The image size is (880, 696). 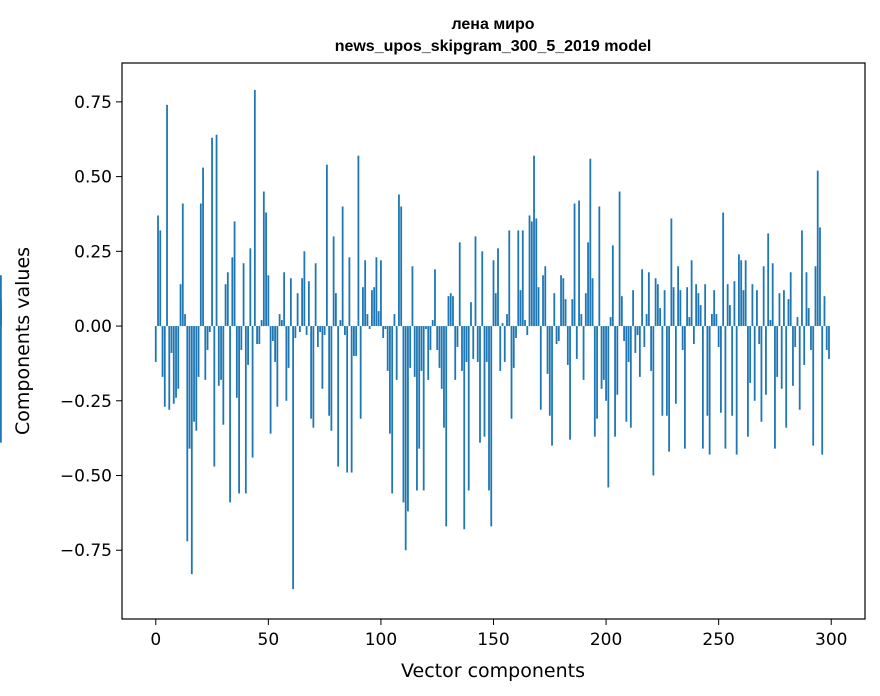 I want to click on x-tick-label: 300, so click(x=831, y=640).